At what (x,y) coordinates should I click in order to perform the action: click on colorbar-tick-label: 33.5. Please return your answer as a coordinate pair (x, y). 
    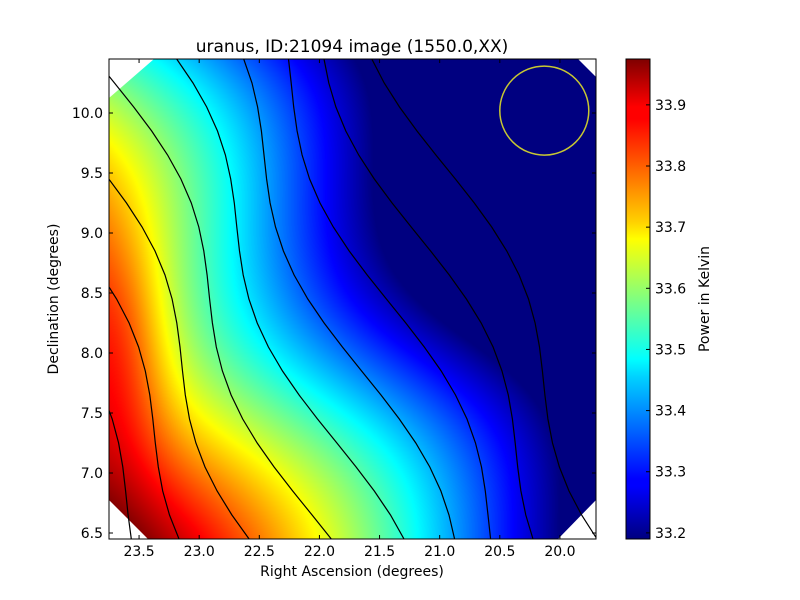
    Looking at the image, I should click on (670, 350).